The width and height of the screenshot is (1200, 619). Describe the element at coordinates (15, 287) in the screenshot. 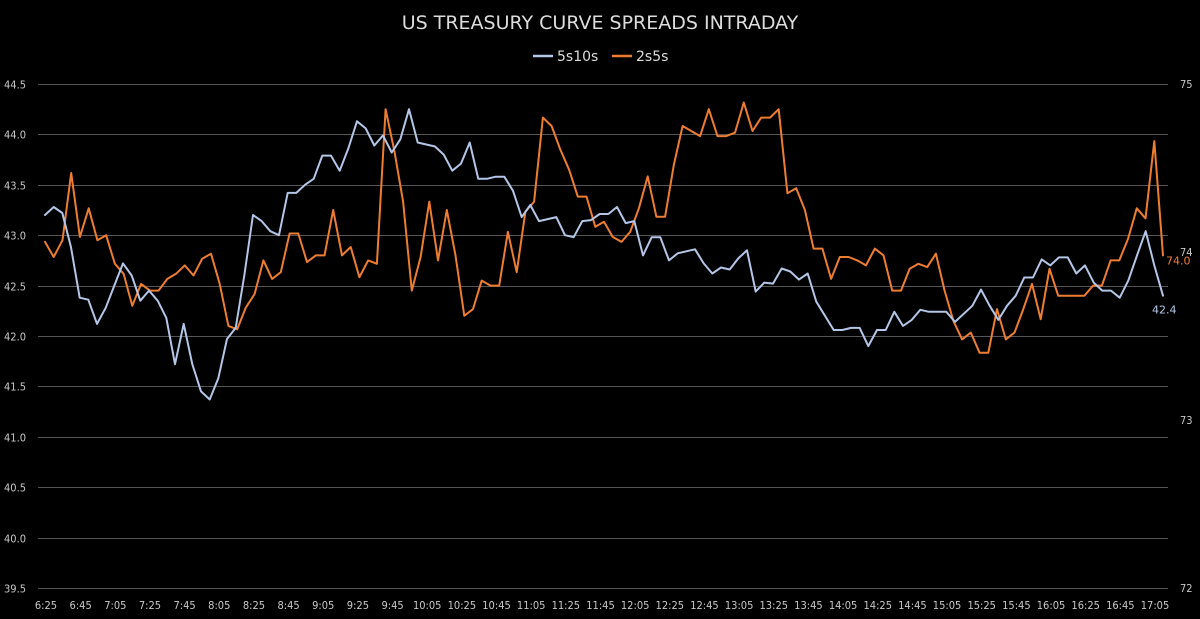

I see `y-left-tick-label: 42.5` at that location.